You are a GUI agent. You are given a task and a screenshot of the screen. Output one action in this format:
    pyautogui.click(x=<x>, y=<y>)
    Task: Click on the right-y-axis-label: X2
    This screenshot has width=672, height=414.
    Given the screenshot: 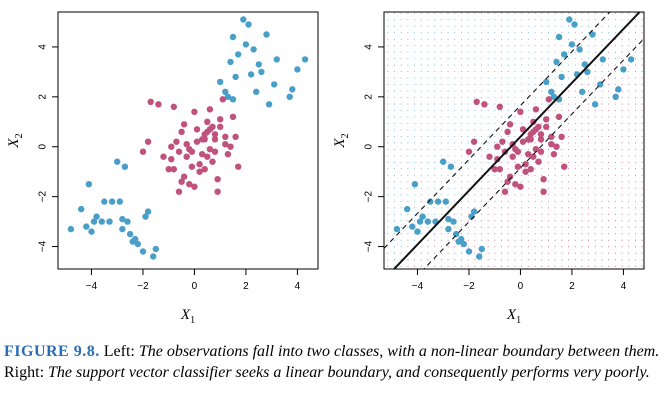 What is the action you would take?
    pyautogui.click(x=341, y=140)
    